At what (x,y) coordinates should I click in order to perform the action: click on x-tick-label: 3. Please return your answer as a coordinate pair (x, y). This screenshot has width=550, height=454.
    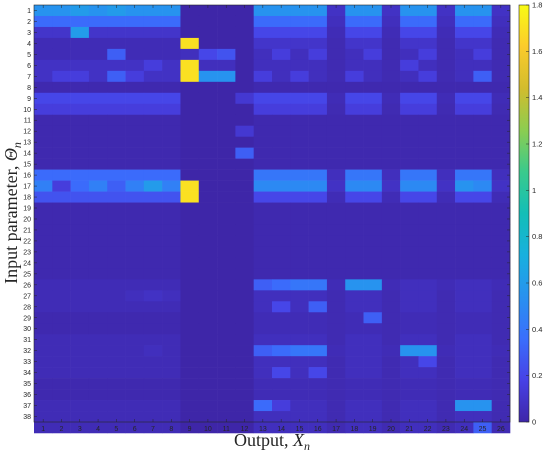
    Looking at the image, I should click on (80, 429).